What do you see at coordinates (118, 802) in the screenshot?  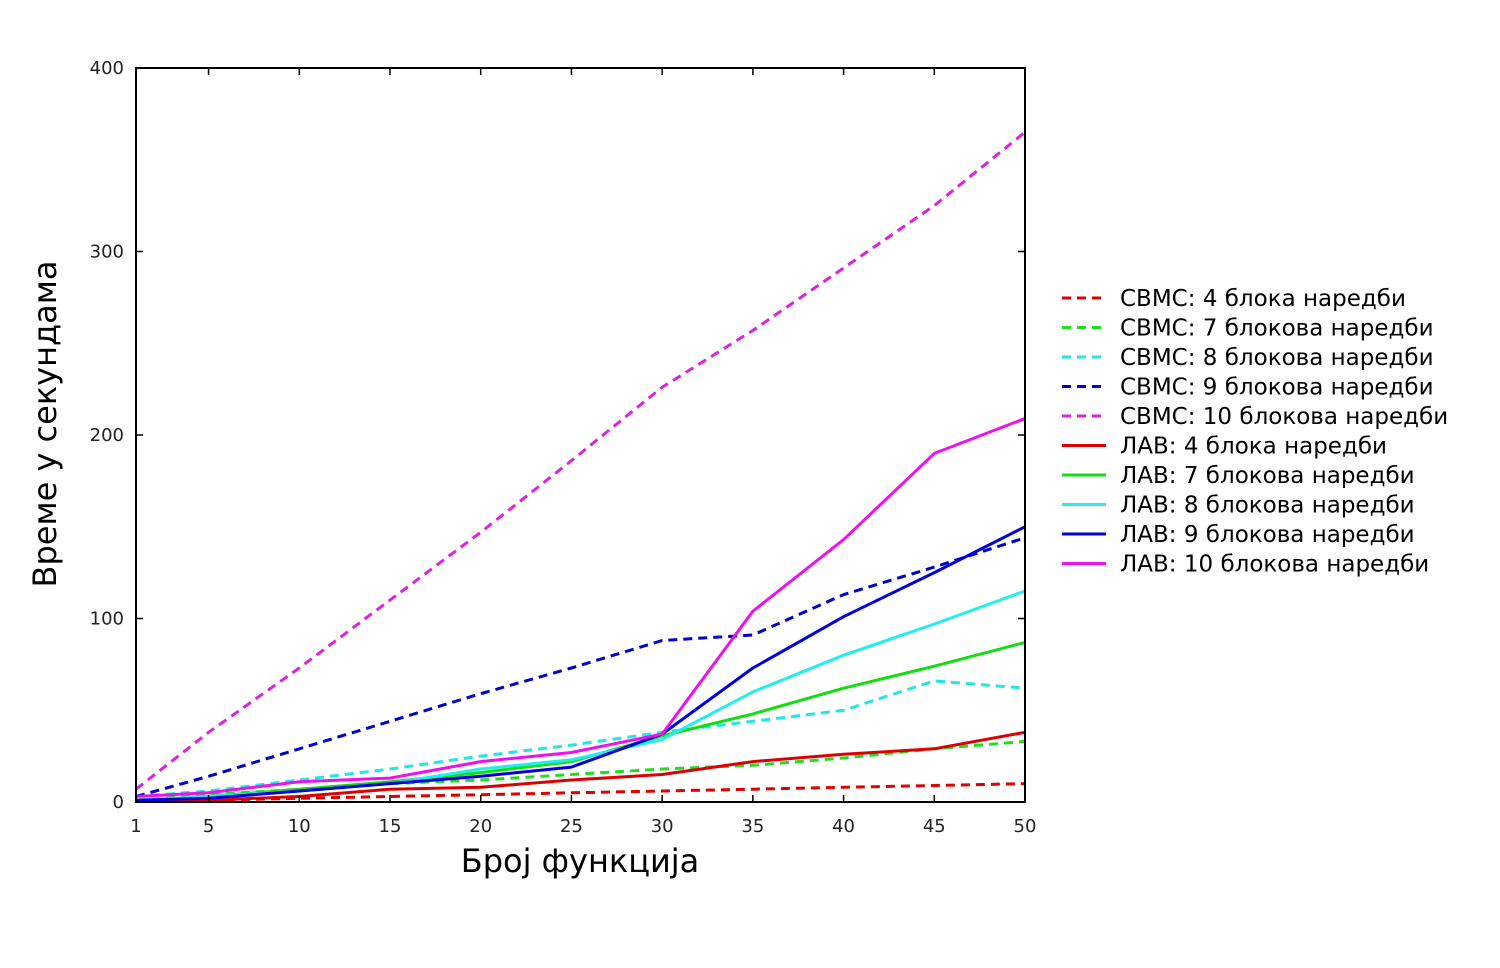 I see `y-tick-label: 0` at bounding box center [118, 802].